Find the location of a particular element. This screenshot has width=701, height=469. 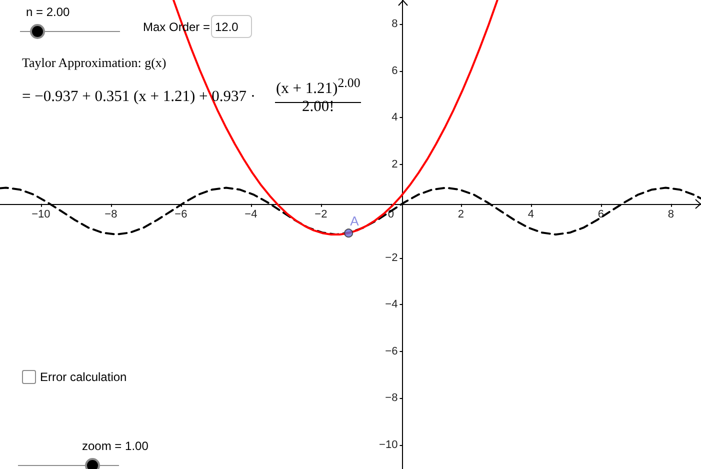

x-tick-label: −4 is located at coordinates (251, 214).